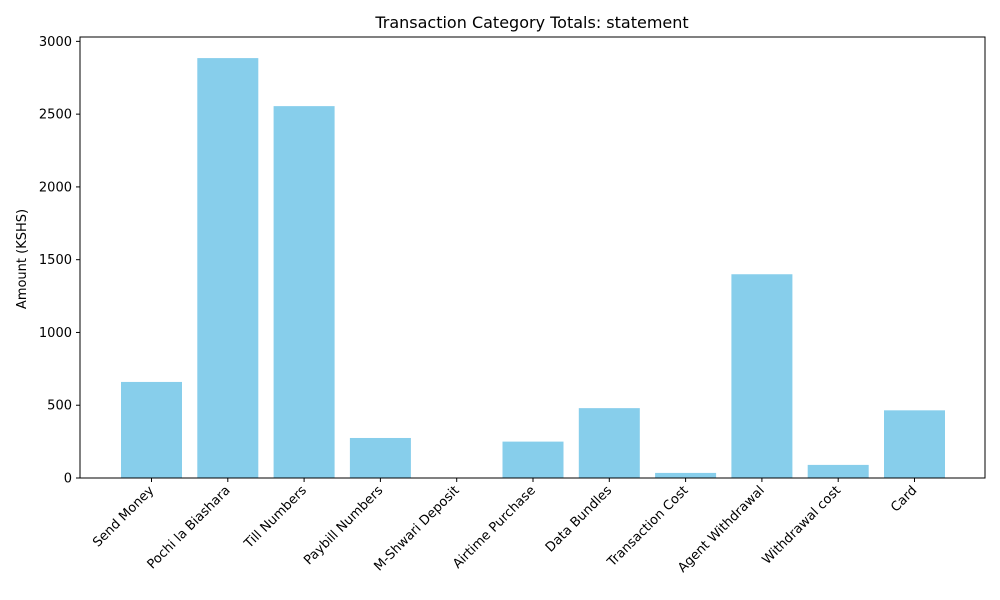 The height and width of the screenshot is (600, 1000). What do you see at coordinates (59, 406) in the screenshot?
I see `y-tick-label: 500` at bounding box center [59, 406].